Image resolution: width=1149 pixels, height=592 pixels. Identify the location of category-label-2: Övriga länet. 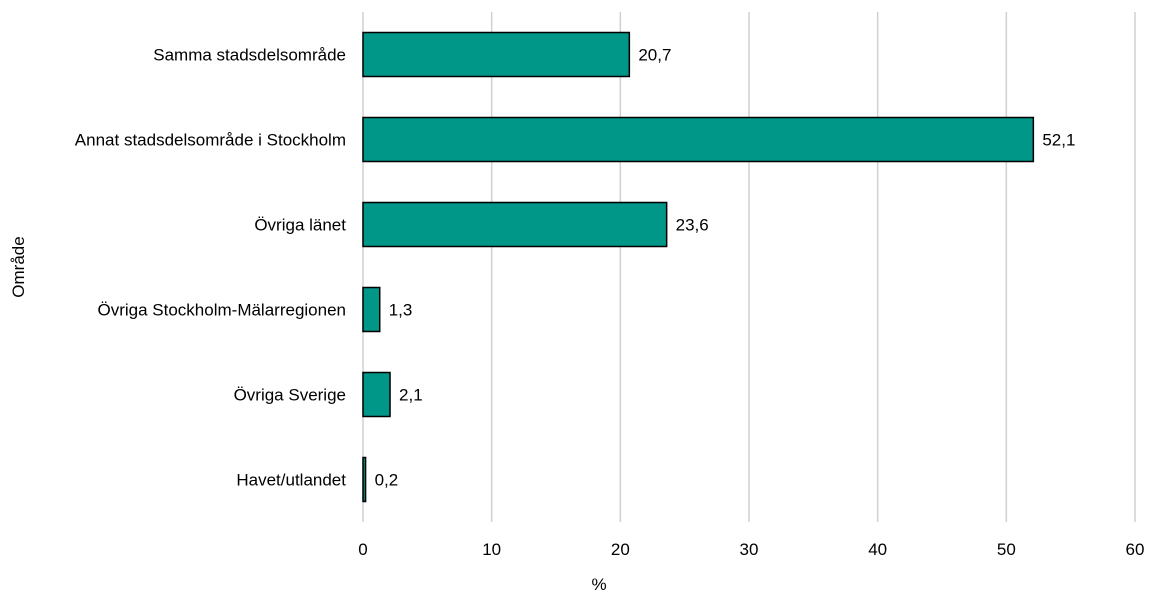
(300, 225).